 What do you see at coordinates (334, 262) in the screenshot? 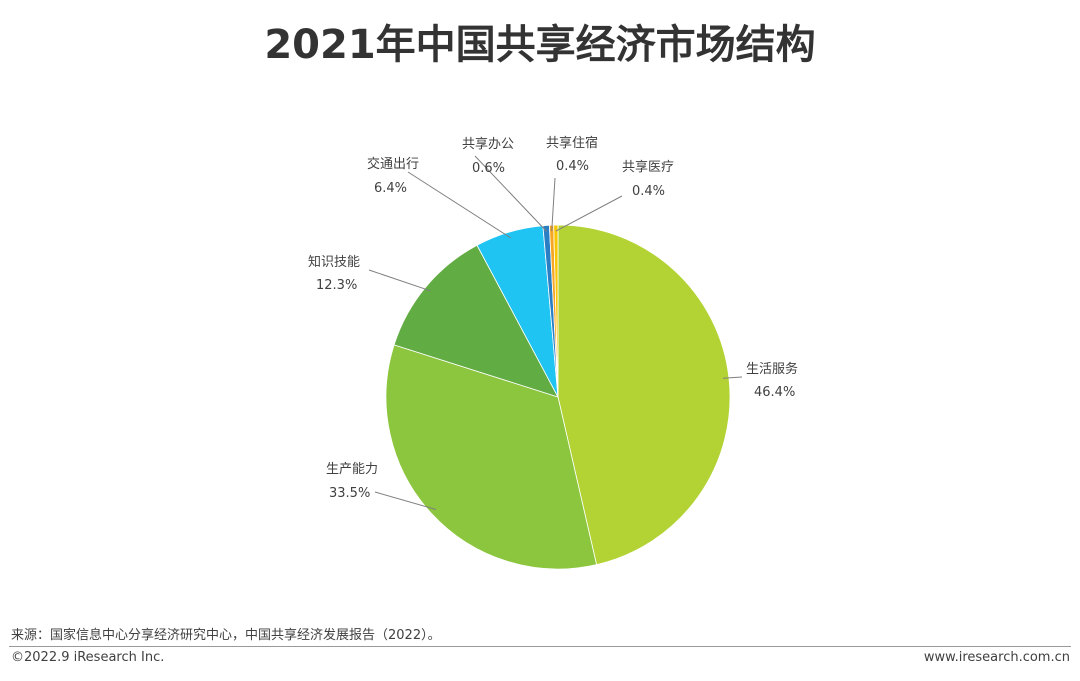
I see `slice-name-label: 知识技能` at bounding box center [334, 262].